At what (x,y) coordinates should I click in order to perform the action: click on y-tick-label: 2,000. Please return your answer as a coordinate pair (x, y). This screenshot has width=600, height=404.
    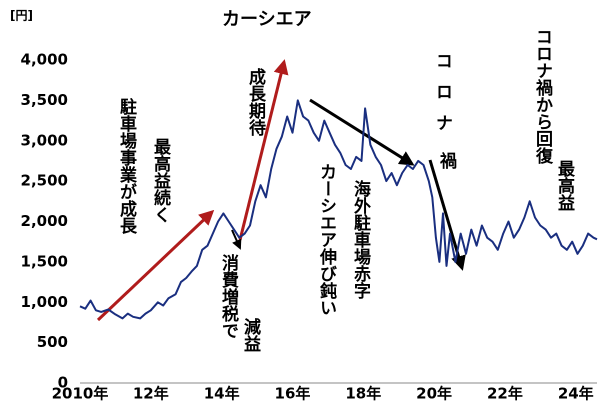
    Looking at the image, I should click on (44, 221).